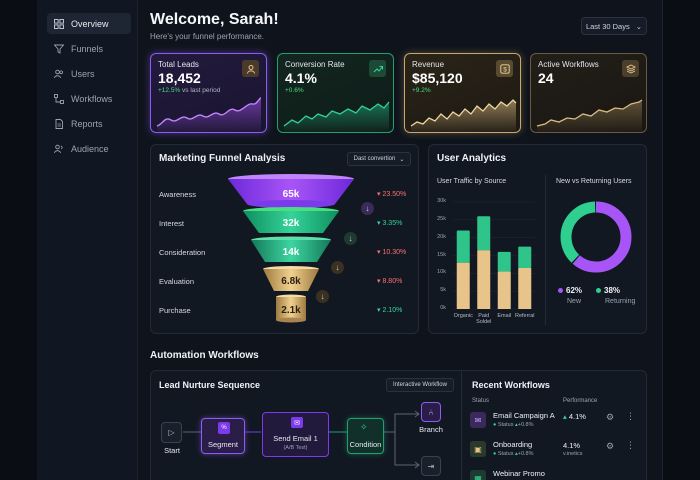  I want to click on workflow-name: Email Campaign A, so click(524, 415).